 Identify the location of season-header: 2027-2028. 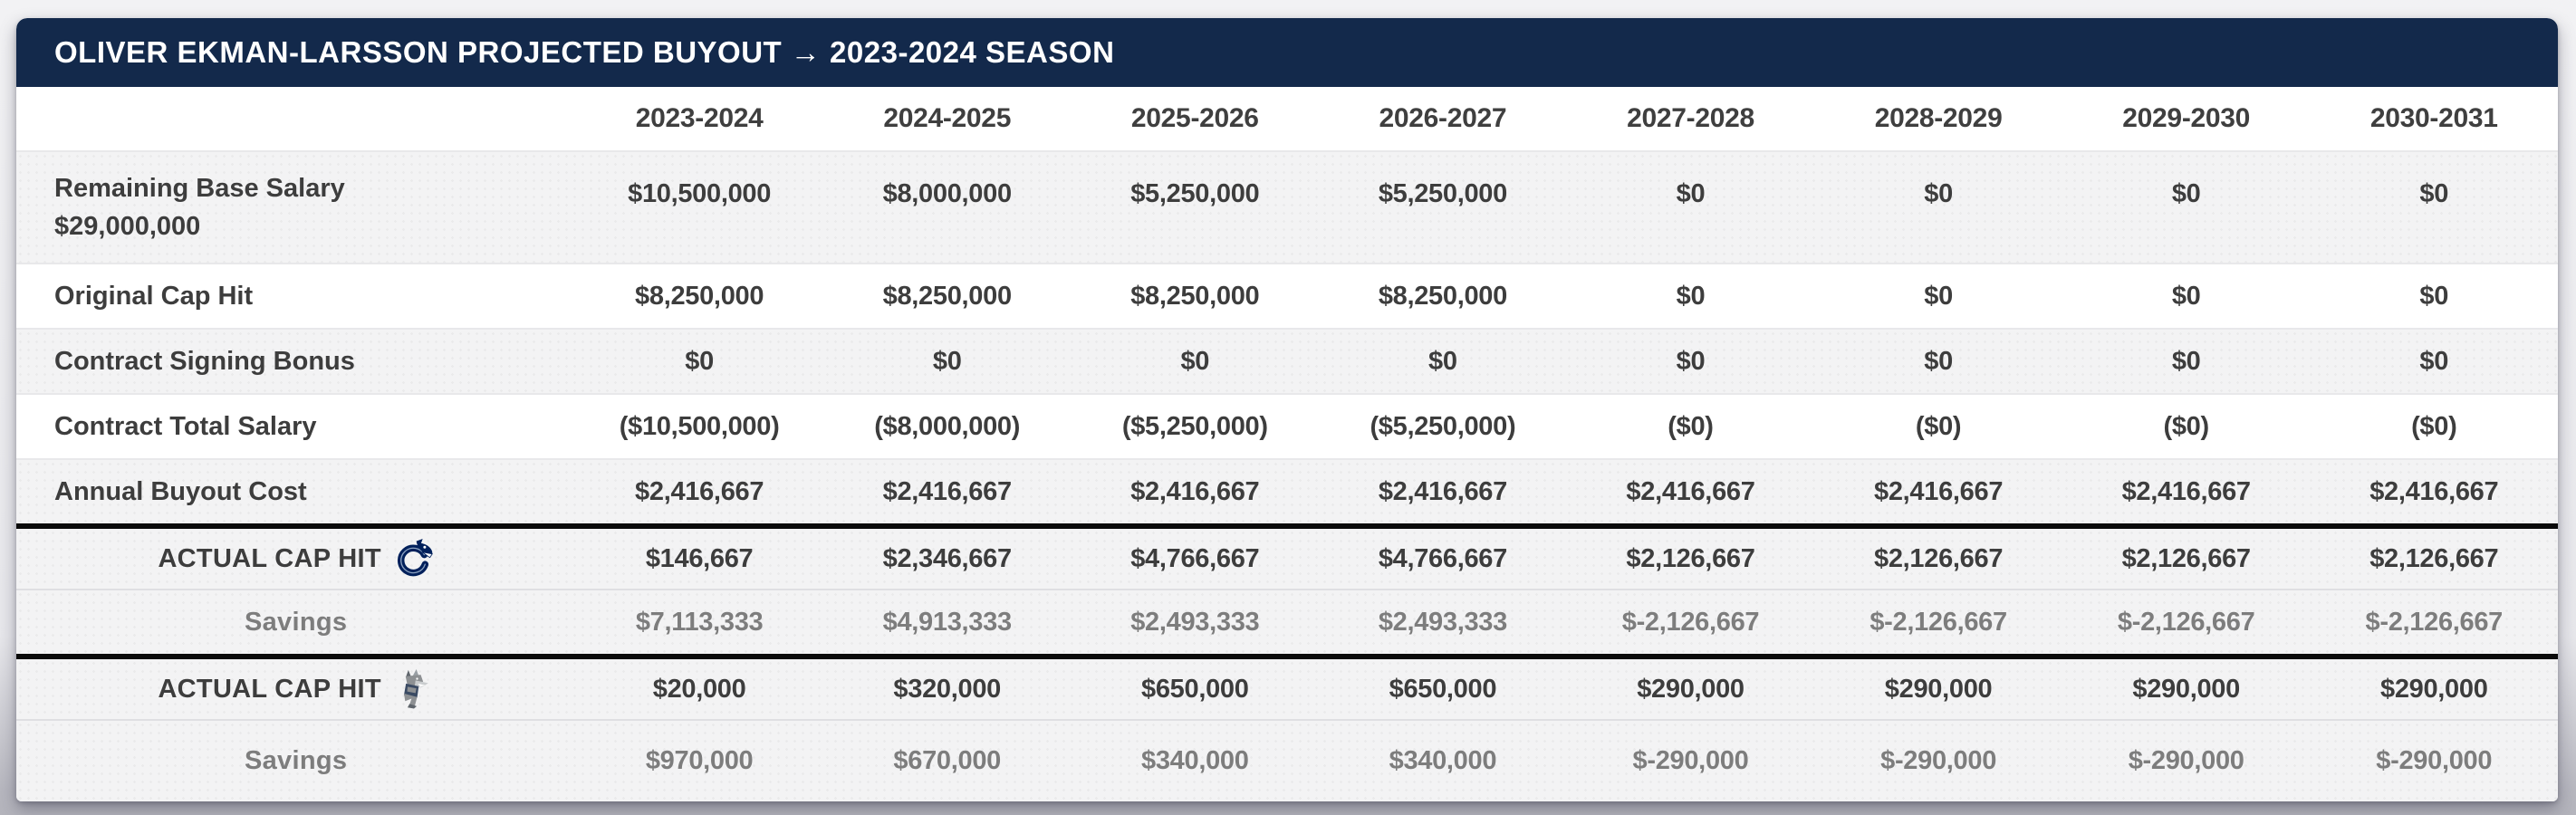
(1690, 118).